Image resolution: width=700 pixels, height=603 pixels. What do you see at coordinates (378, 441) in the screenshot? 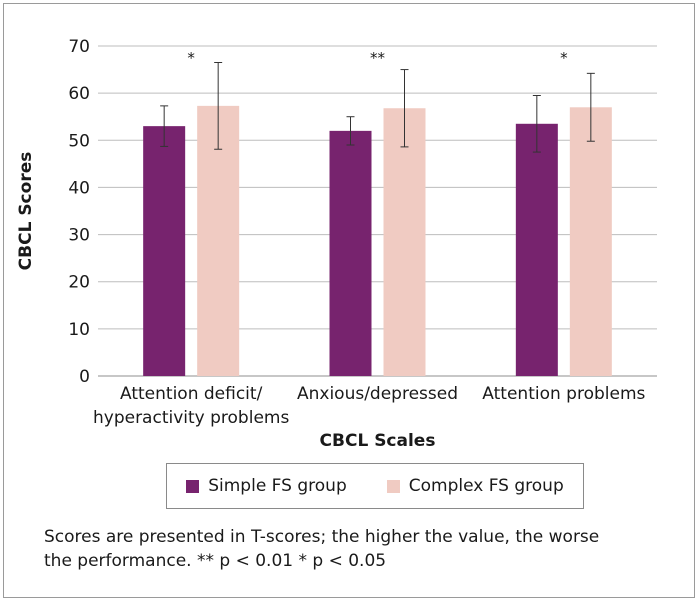
I see `x-axis-title: CBCL Scales` at bounding box center [378, 441].